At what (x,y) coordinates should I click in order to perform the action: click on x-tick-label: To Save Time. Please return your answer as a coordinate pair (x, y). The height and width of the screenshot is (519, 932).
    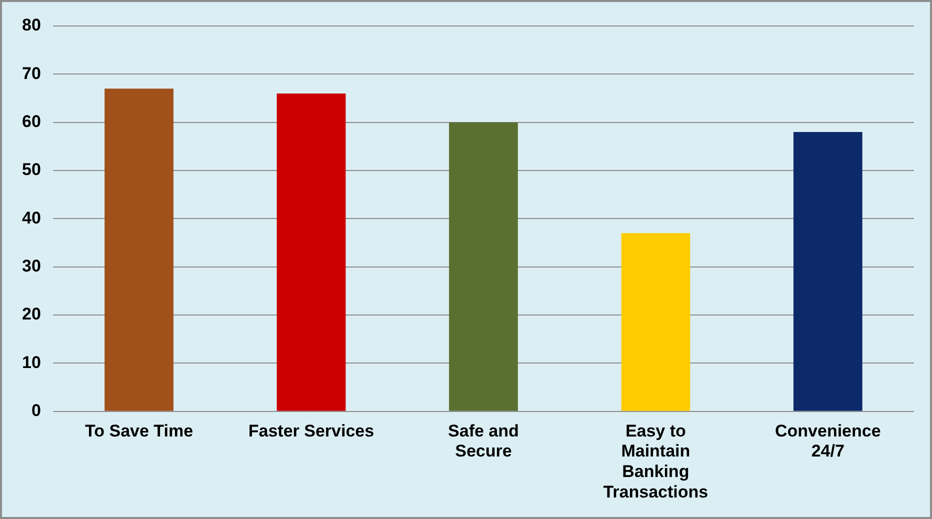
    Looking at the image, I should click on (139, 430).